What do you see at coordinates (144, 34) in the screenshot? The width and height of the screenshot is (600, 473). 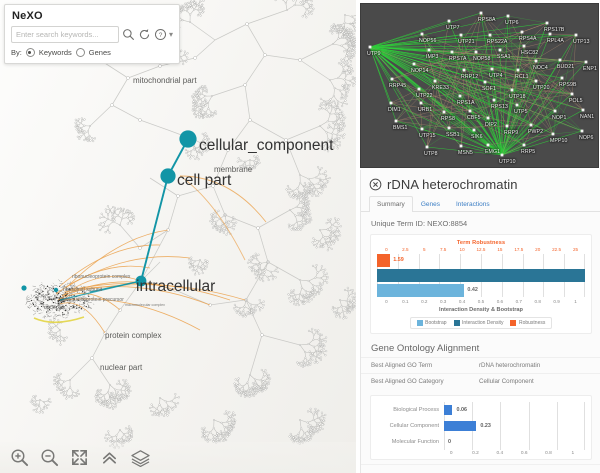 I see `refresh-icon` at bounding box center [144, 34].